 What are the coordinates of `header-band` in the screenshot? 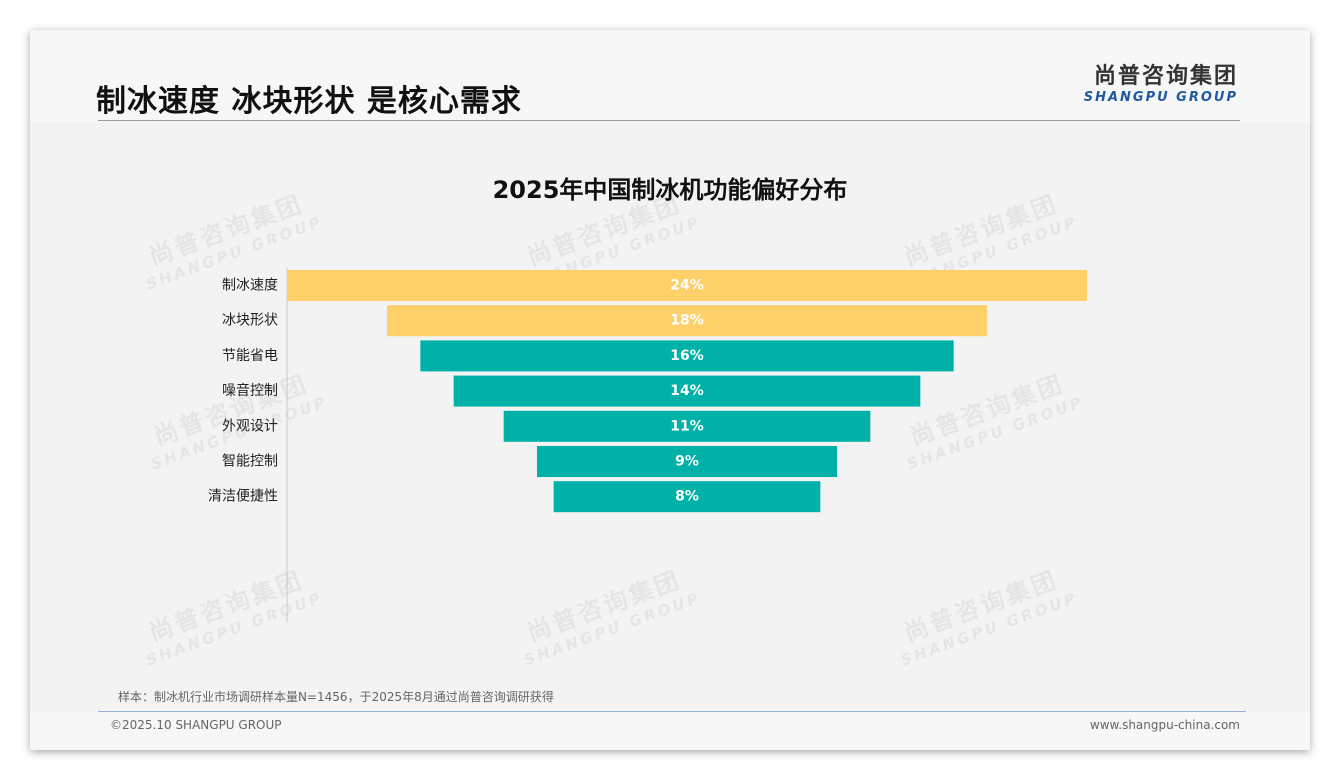 It's located at (670, 76).